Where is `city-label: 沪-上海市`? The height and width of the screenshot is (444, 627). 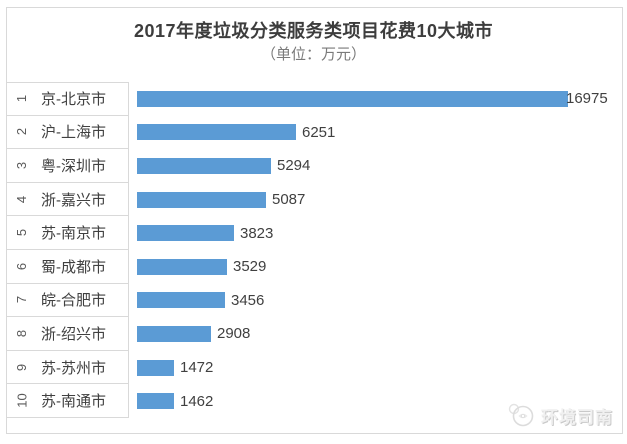 city-label: 沪-上海市 is located at coordinates (73, 133).